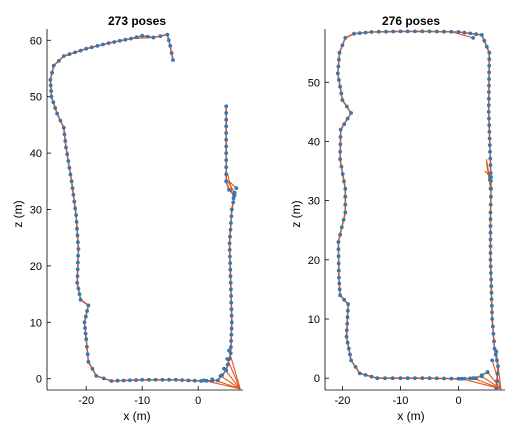 The width and height of the screenshot is (523, 433). Describe the element at coordinates (36, 41) in the screenshot. I see `left-y-tick-label: 60` at that location.